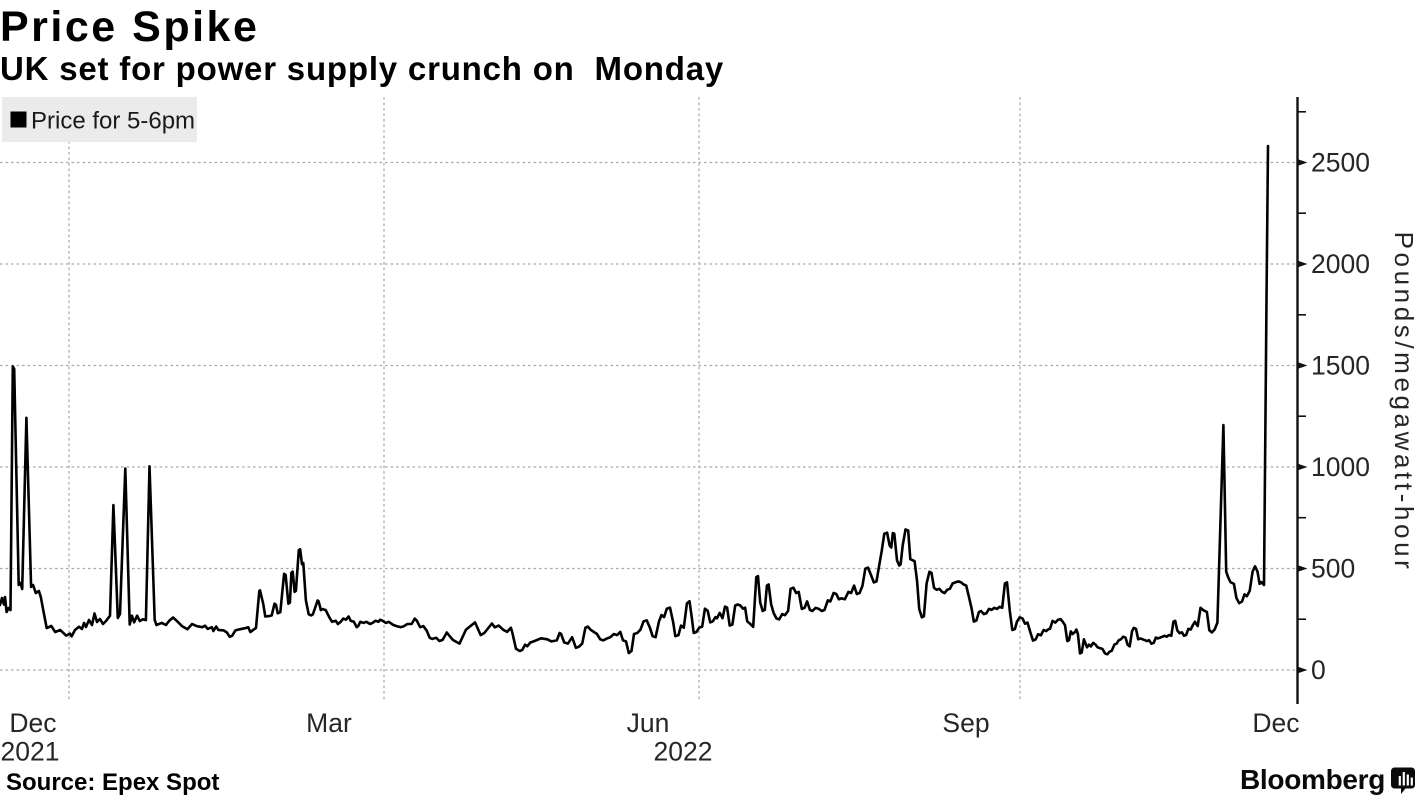 This screenshot has width=1418, height=796. What do you see at coordinates (1340, 264) in the screenshot?
I see `svg-text: 2000` at bounding box center [1340, 264].